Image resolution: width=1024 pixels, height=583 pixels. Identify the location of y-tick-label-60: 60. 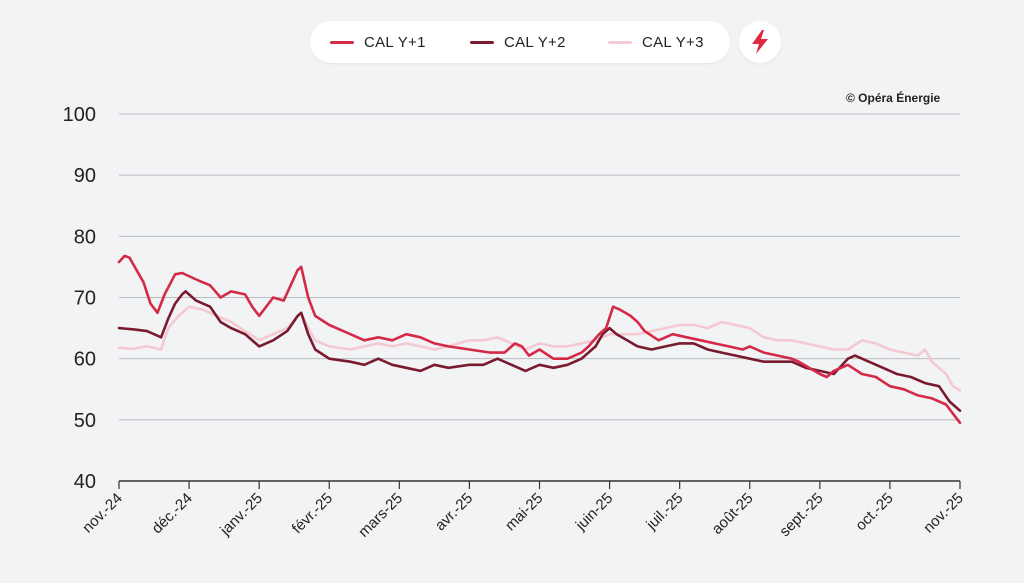
(85, 360).